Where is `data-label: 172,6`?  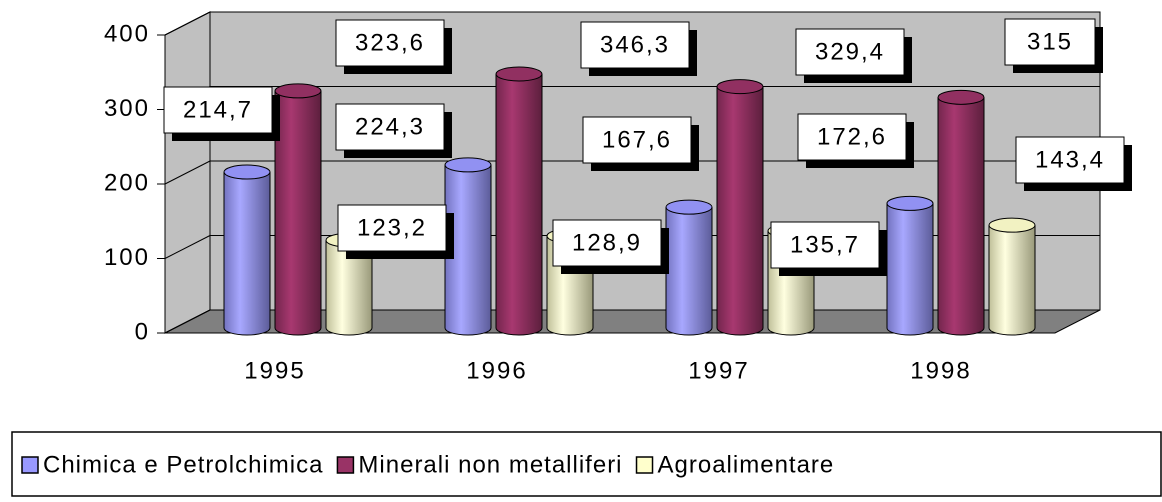 data-label: 172,6 is located at coordinates (852, 136).